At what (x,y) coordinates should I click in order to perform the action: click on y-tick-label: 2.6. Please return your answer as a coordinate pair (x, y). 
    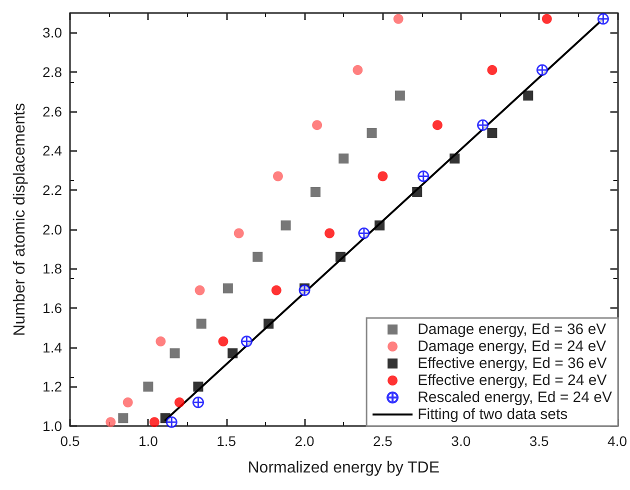
    Looking at the image, I should click on (52, 111).